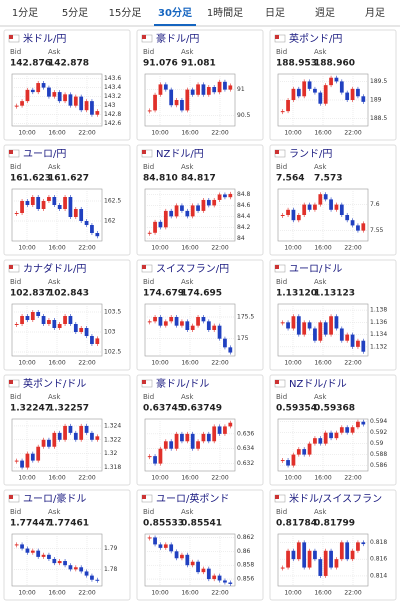  I want to click on bid-value: 84.810, so click(160, 179).